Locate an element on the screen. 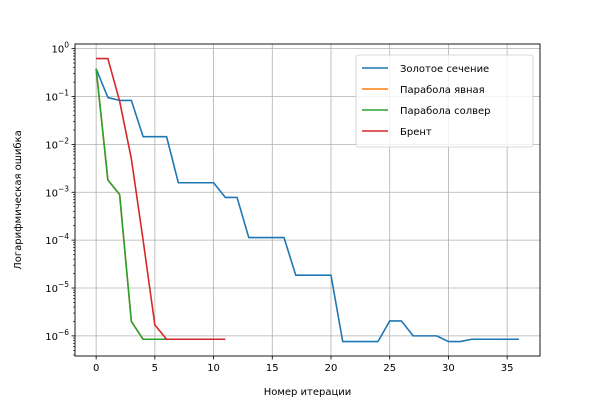 The image size is (600, 400). legend-label: Брент is located at coordinates (416, 132).